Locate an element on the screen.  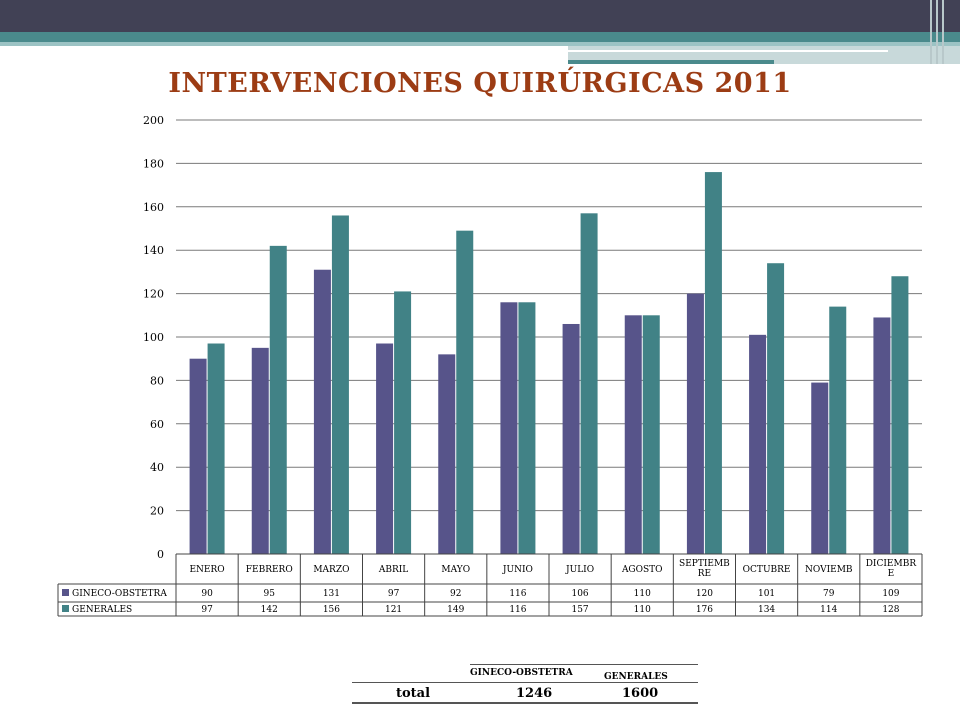
header-accent-line is located at coordinates (728, 51).